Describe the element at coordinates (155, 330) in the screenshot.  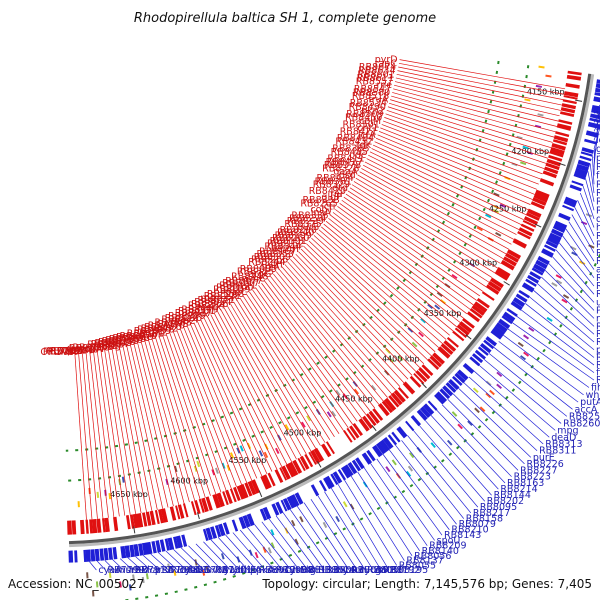
I see `inner-gene-label: RB7978` at that location.